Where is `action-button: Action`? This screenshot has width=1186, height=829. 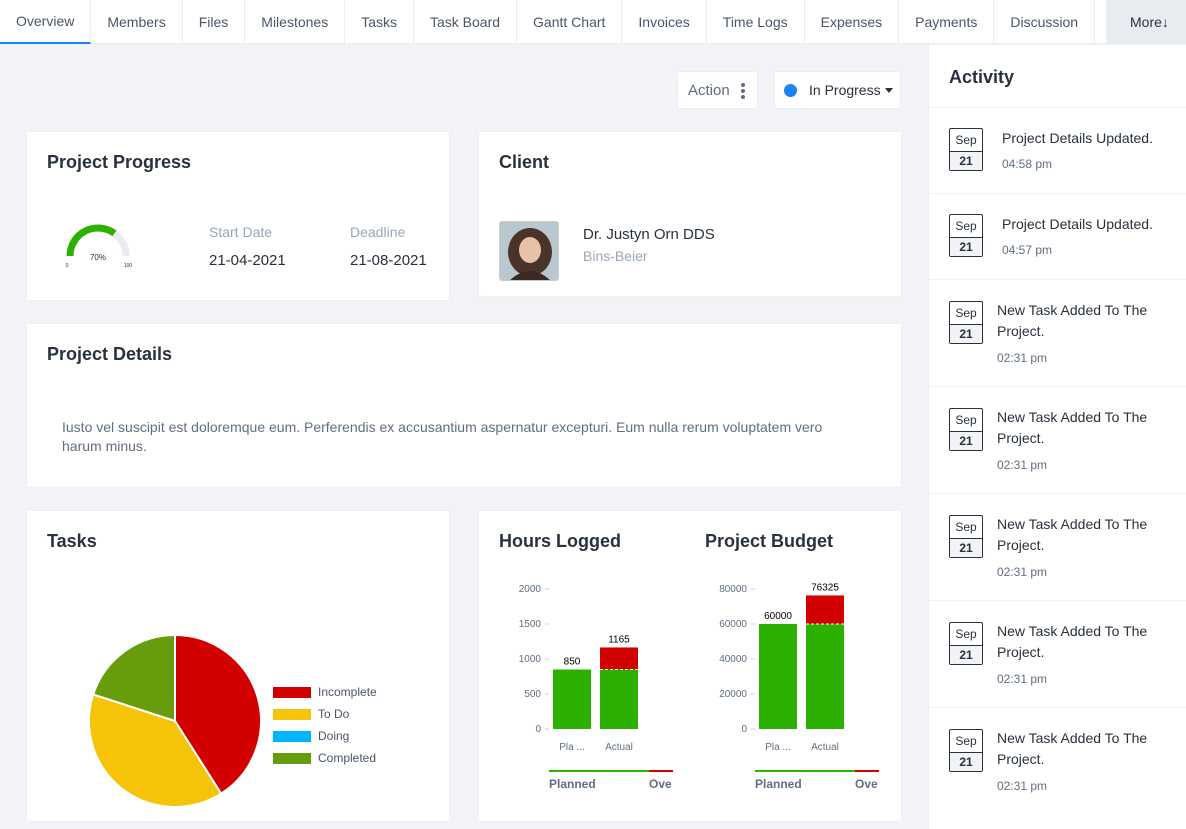 action-button: Action is located at coordinates (717, 90).